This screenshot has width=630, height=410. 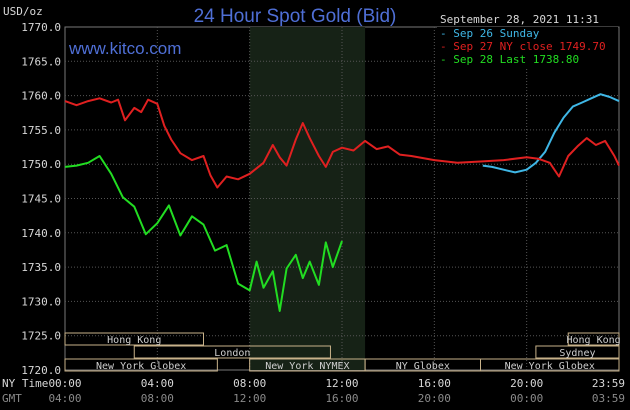 I want to click on legend-entry: - Sep 27 NY close 1749.70, so click(x=523, y=46).